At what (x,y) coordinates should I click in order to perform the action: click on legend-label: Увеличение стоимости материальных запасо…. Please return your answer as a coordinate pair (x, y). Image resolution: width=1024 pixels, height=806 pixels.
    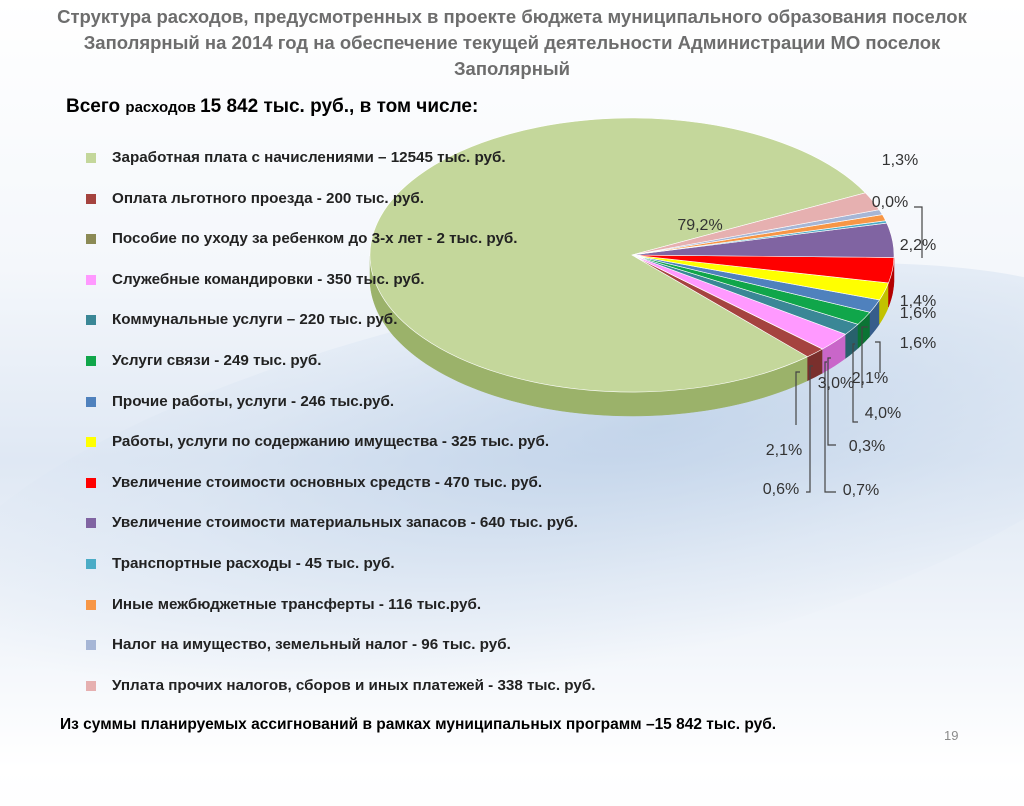
    Looking at the image, I should click on (345, 522).